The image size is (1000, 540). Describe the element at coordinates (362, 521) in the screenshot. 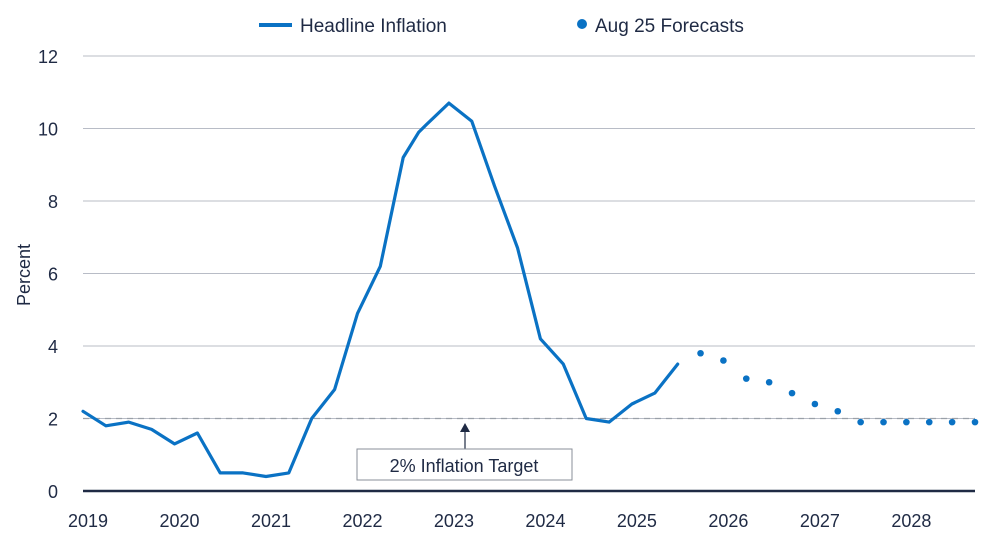

I see `x-tick-label: 2022` at that location.